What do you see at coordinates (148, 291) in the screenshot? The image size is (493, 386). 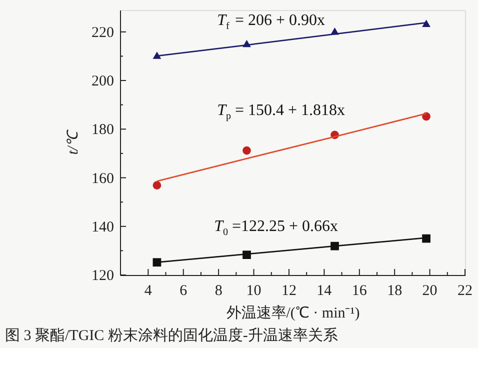 I see `x-tick-label: 4` at bounding box center [148, 291].